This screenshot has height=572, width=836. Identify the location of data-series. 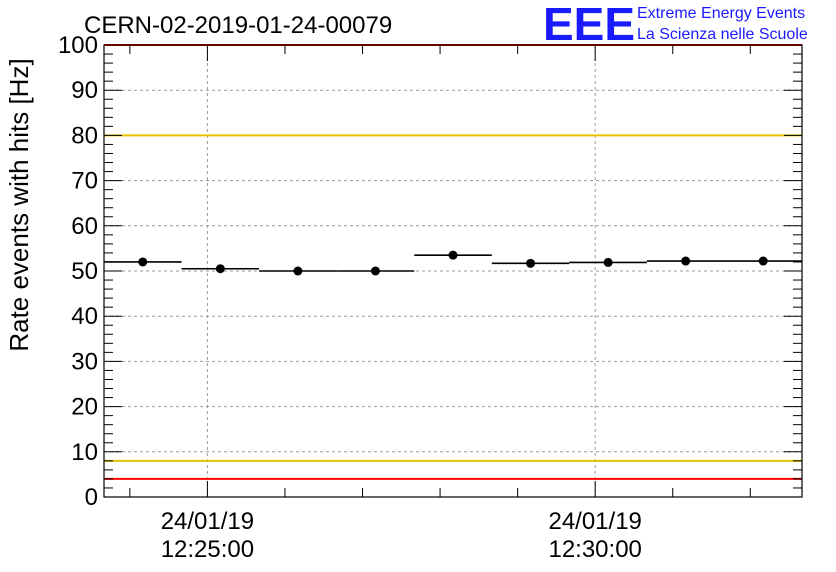
(453, 263).